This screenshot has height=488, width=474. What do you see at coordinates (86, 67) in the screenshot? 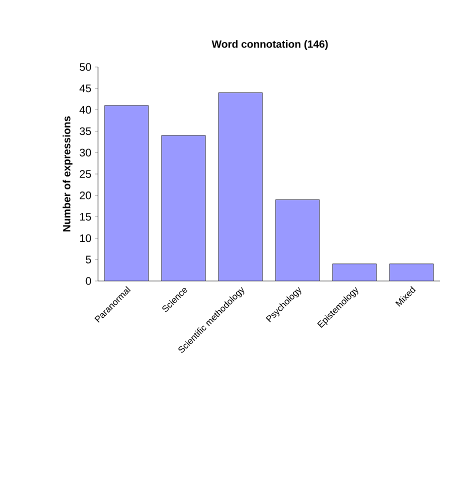
I see `y-tick-label: 50` at bounding box center [86, 67].